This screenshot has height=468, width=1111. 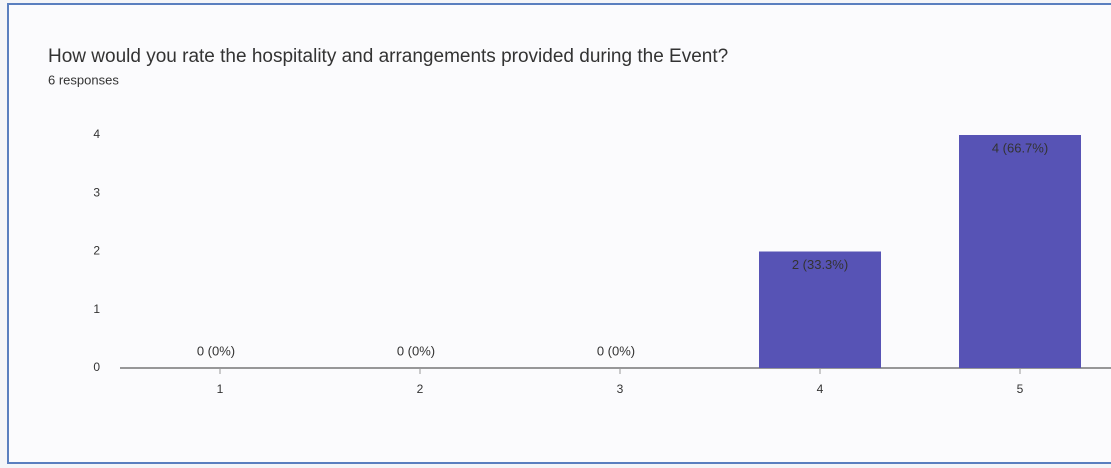 I want to click on chart-subtitle: 6 responses, so click(x=83, y=79).